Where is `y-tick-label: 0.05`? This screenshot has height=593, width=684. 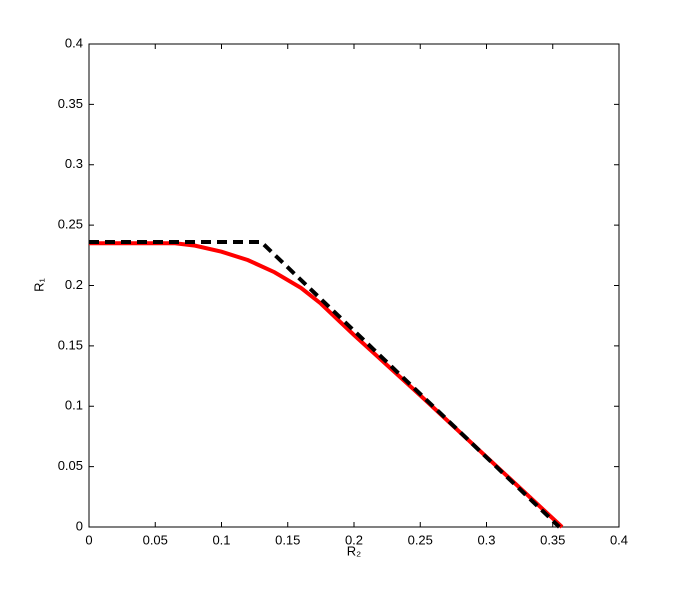
y-tick-label: 0.05 is located at coordinates (70, 465).